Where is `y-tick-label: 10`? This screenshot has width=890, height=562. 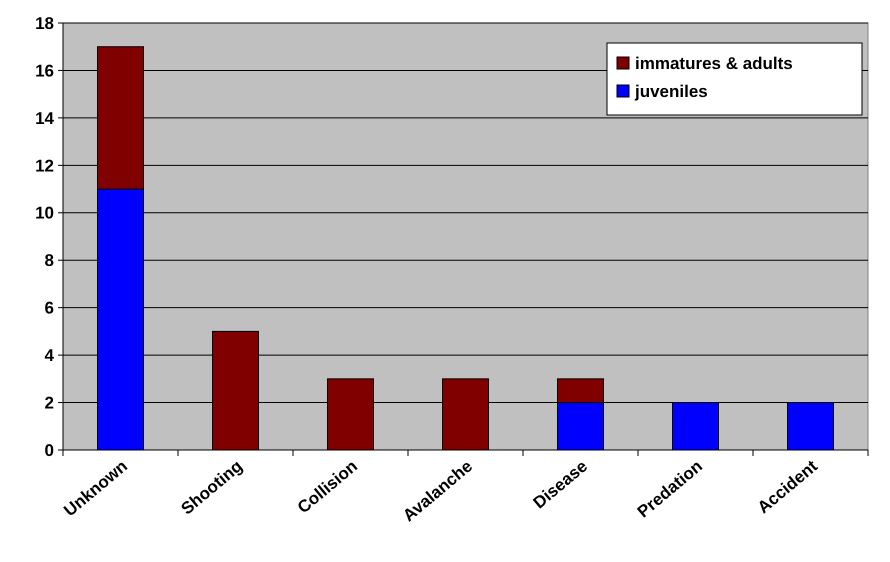 y-tick-label: 10 is located at coordinates (44, 213).